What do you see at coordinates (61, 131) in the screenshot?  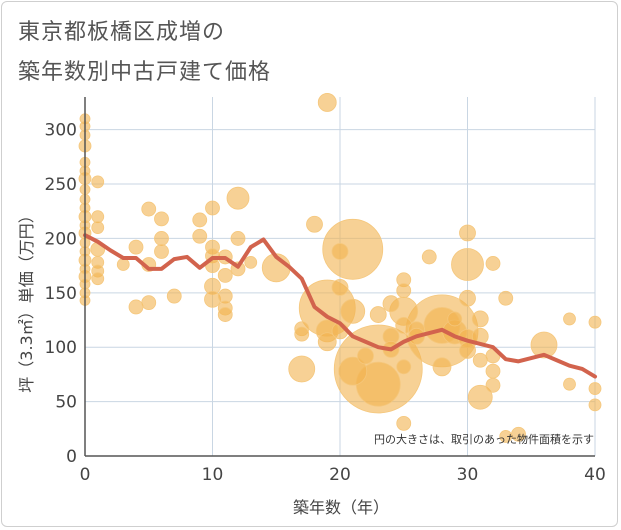 I see `y-tick-label: 300` at bounding box center [61, 131].